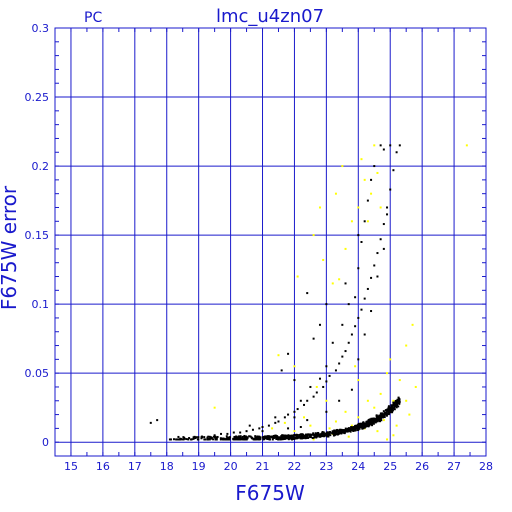 Image resolution: width=512 pixels, height=512 pixels. Describe the element at coordinates (270, 16) in the screenshot. I see `chart-title: lmc_u4zn07` at that location.